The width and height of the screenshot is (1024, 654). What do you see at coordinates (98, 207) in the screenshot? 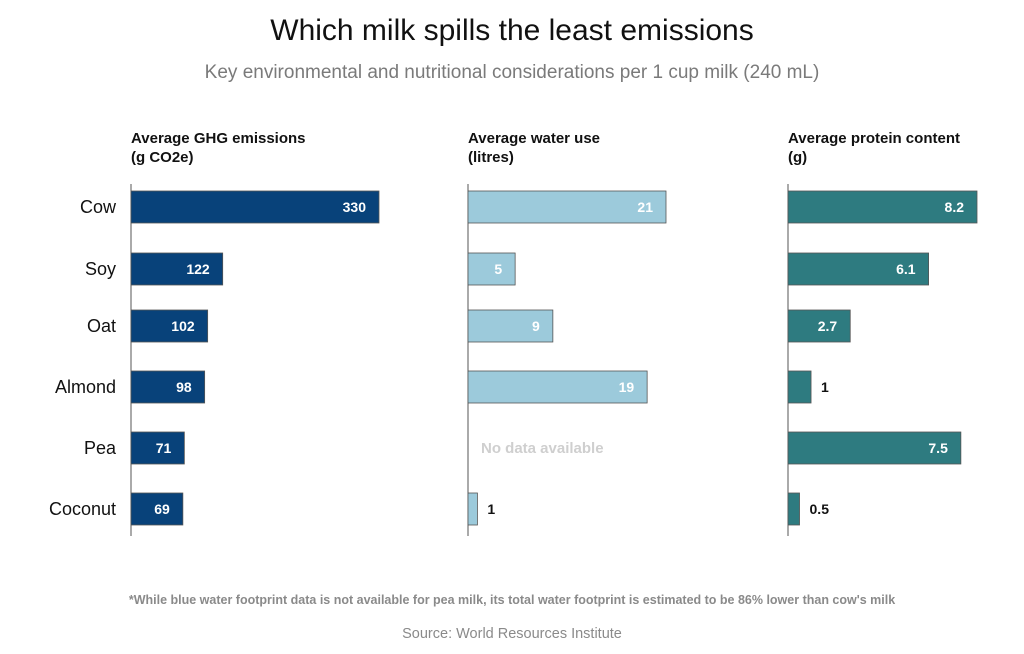
I see `category-label: Cow` at bounding box center [98, 207].